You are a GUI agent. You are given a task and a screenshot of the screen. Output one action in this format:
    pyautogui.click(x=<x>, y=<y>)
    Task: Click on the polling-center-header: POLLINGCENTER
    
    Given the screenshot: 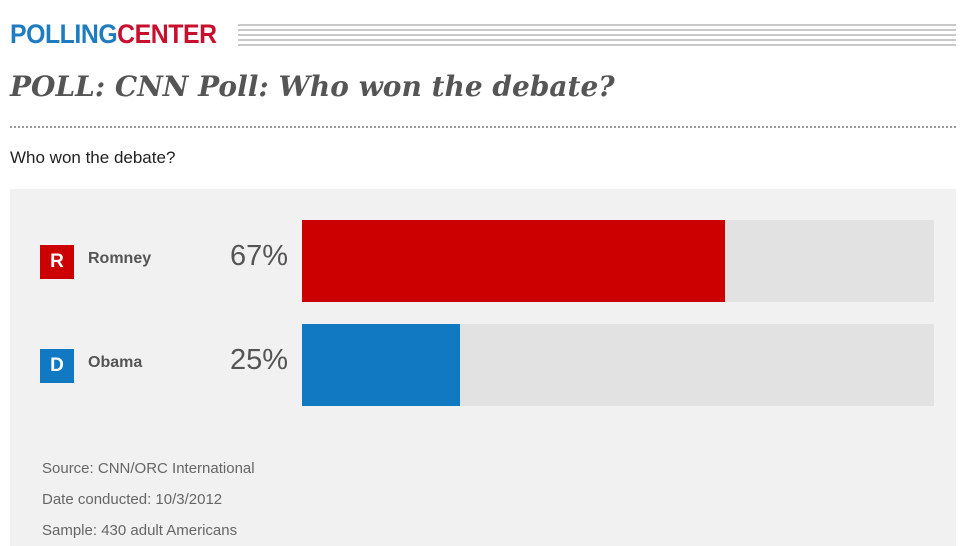 What is the action you would take?
    pyautogui.click(x=483, y=34)
    